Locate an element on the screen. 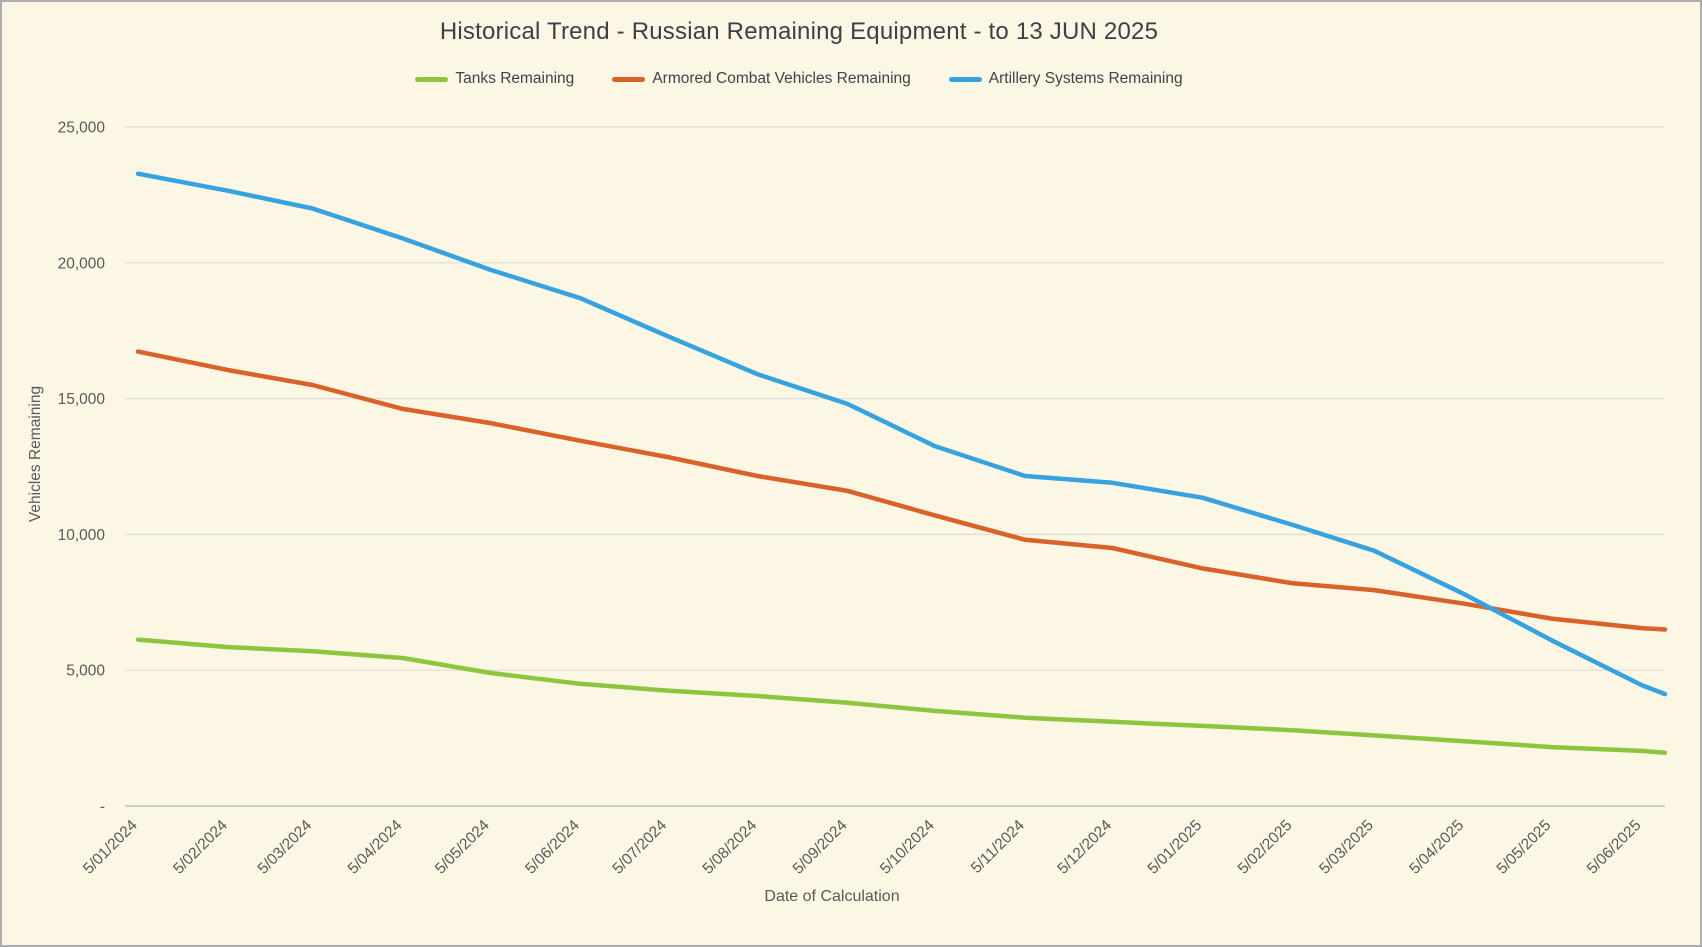 The image size is (1702, 947). y-tick-label: 15,000 is located at coordinates (82, 399).